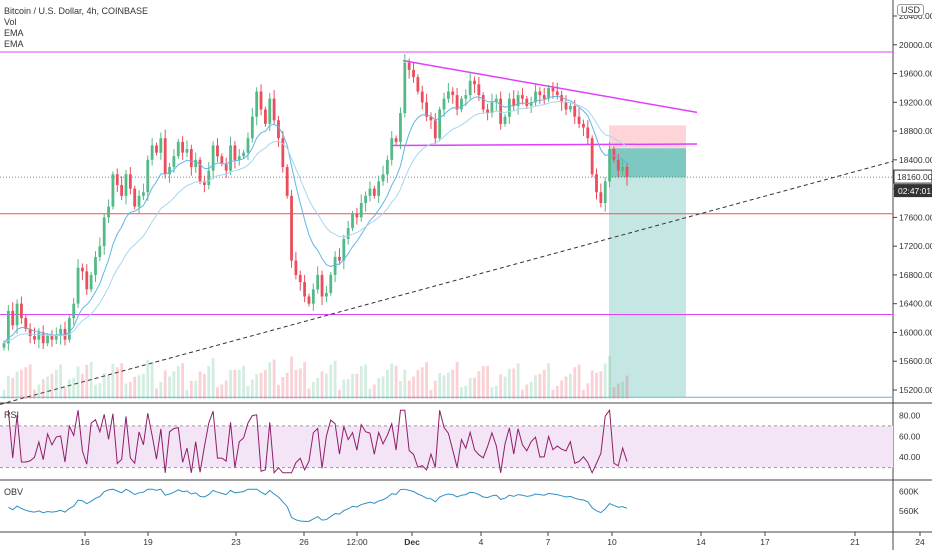  What do you see at coordinates (481, 542) in the screenshot?
I see `time-tick-label: 4` at bounding box center [481, 542].